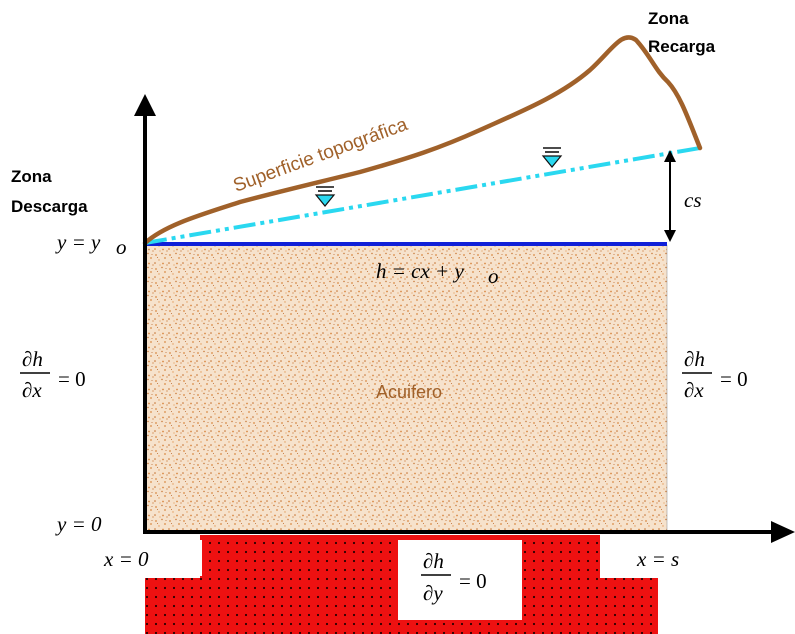 The image size is (795, 634). I want to click on bottom-boundary-condition: ∂h ∂y = 0, so click(454, 577).